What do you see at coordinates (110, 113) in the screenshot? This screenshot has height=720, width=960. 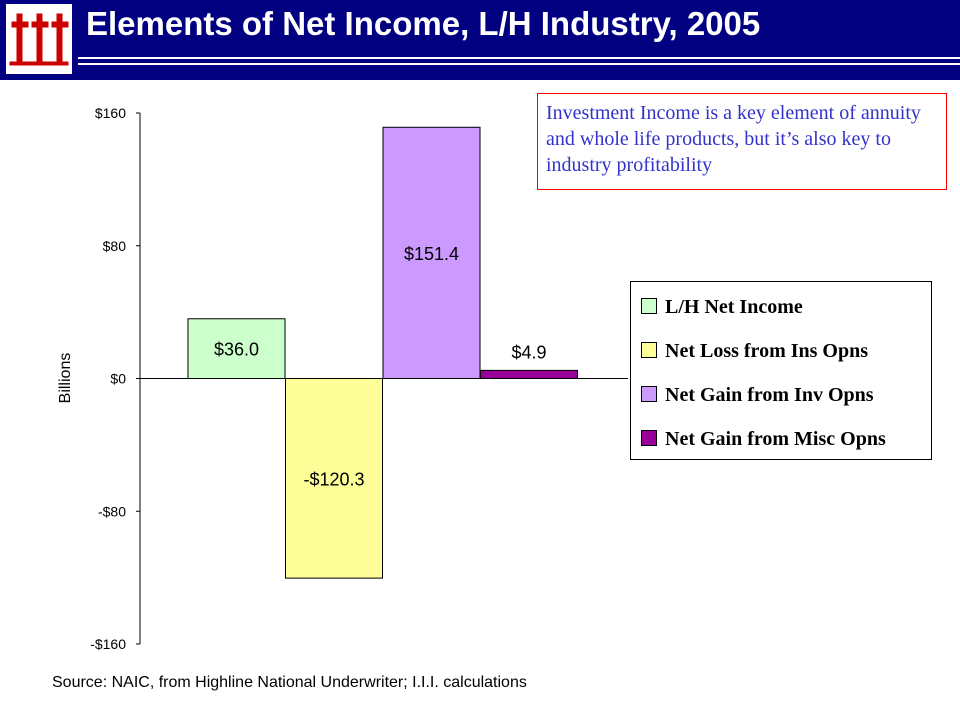 I see `y-tick-label: $160` at bounding box center [110, 113].